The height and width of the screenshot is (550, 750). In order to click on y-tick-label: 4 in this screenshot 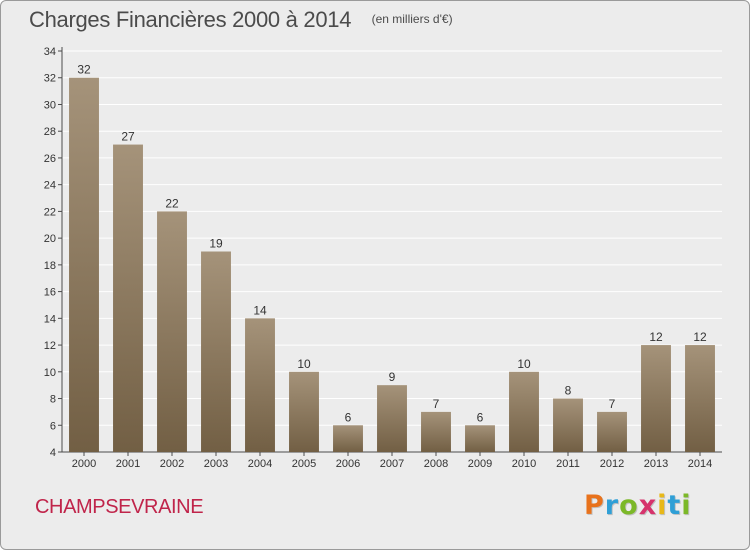, I will do `click(53, 453)`.